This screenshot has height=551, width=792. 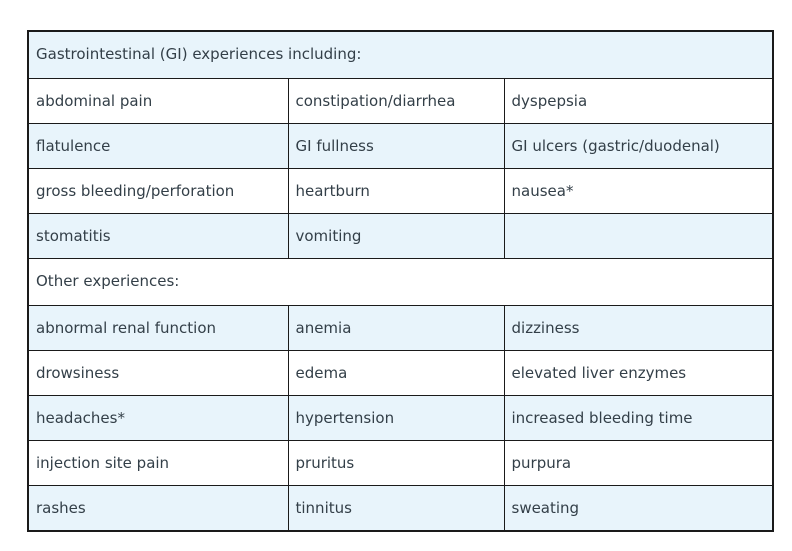 What do you see at coordinates (638, 191) in the screenshot?
I see `table-cell: nausea*` at bounding box center [638, 191].